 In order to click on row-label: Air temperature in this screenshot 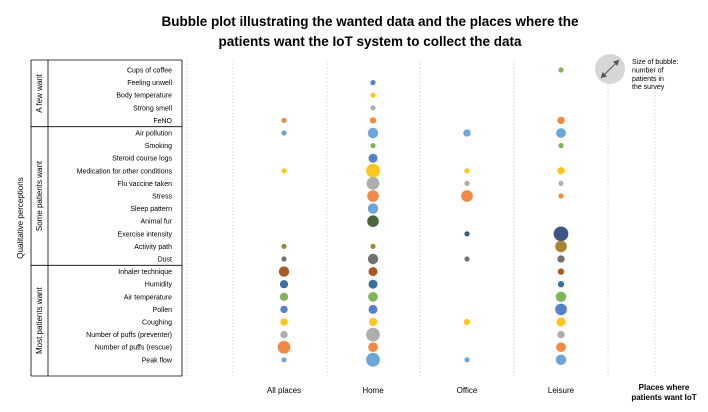, I will do `click(148, 297)`.